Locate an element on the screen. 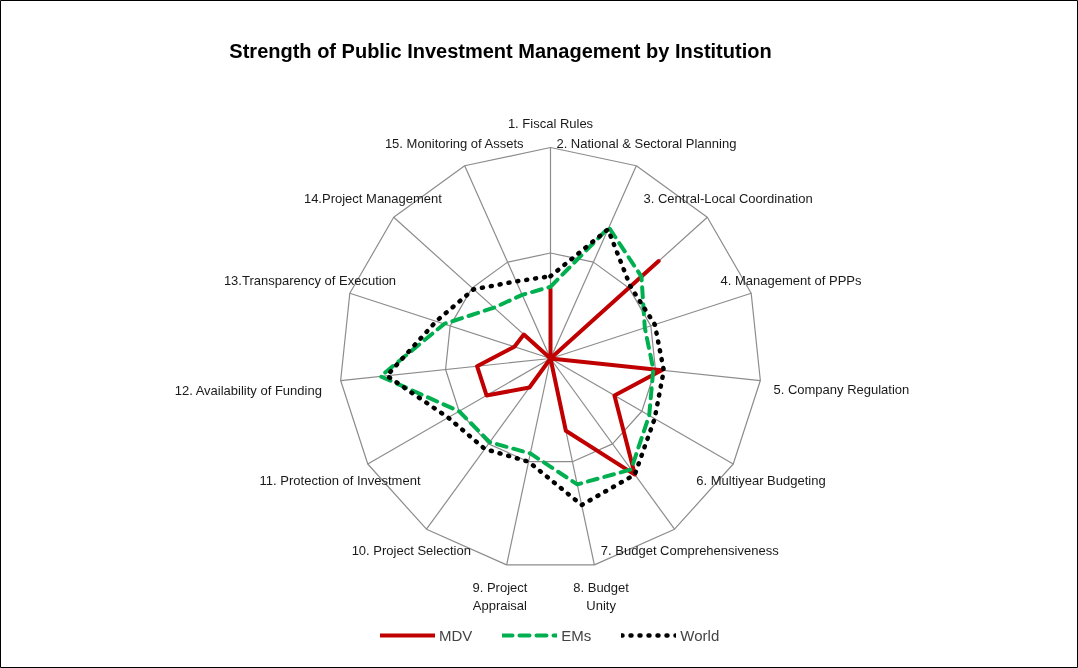 The image size is (1078, 668). spoke-label: 8. Budget Unity is located at coordinates (601, 596).